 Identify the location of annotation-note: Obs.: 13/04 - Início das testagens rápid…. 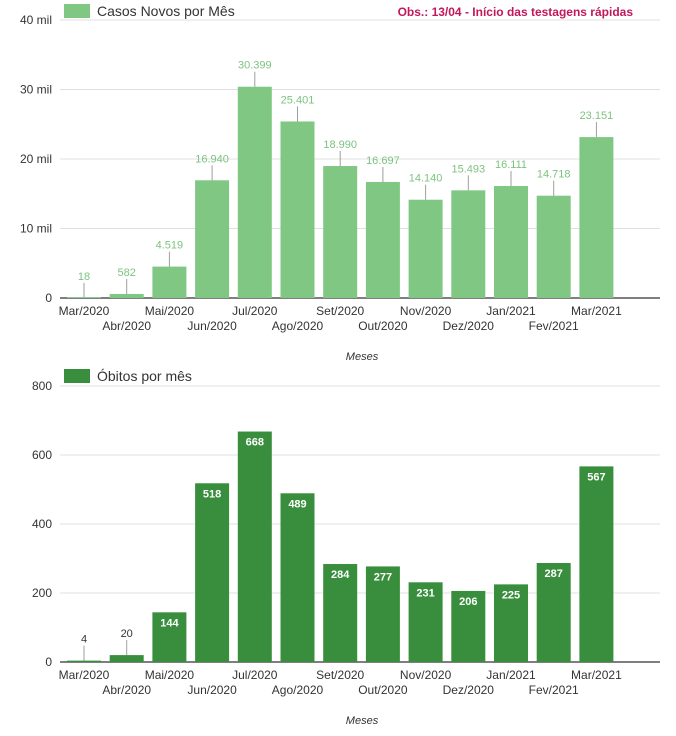
(516, 12).